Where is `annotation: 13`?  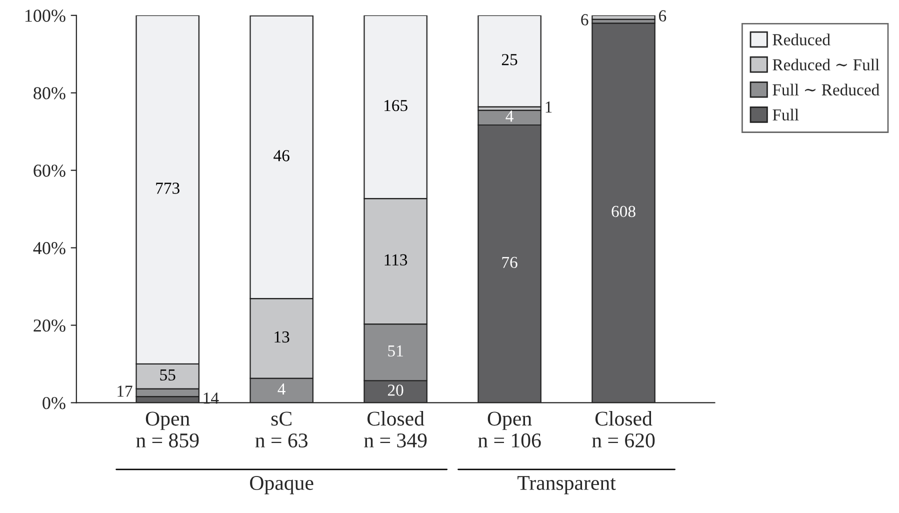 annotation: 13 is located at coordinates (282, 337).